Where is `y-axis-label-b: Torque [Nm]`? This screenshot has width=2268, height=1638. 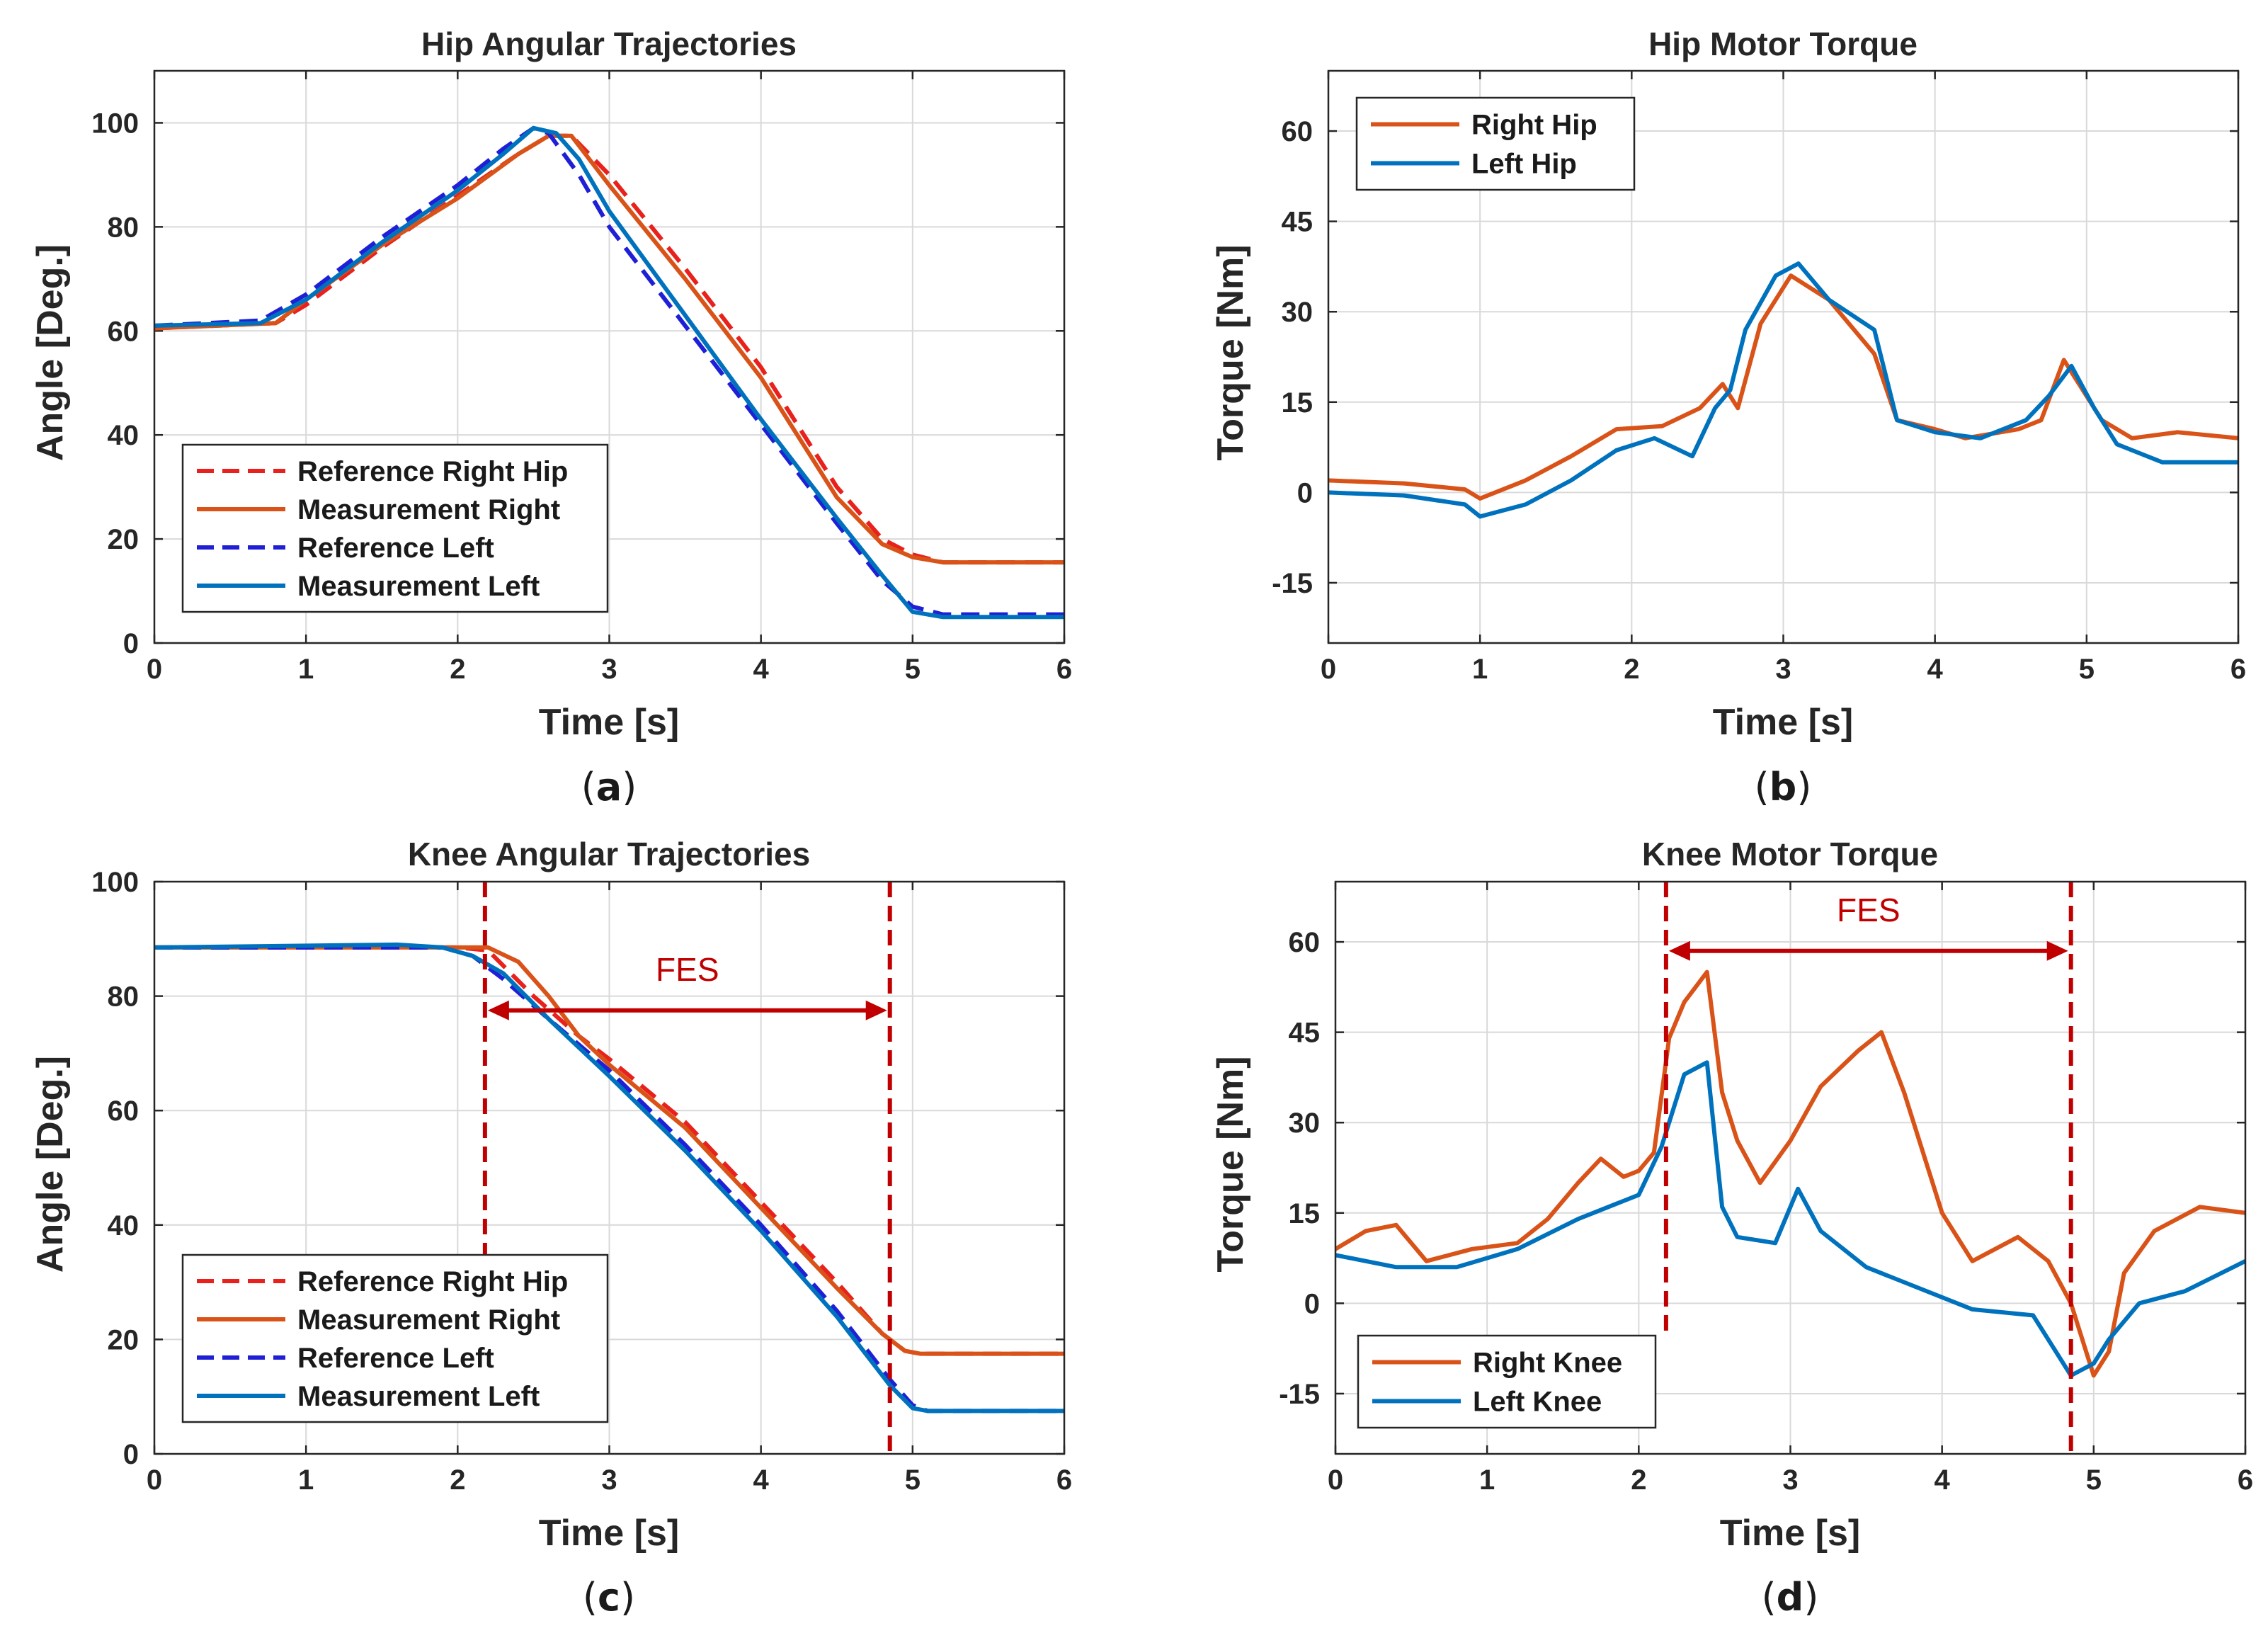
y-axis-label-b: Torque [Nm] is located at coordinates (1230, 352).